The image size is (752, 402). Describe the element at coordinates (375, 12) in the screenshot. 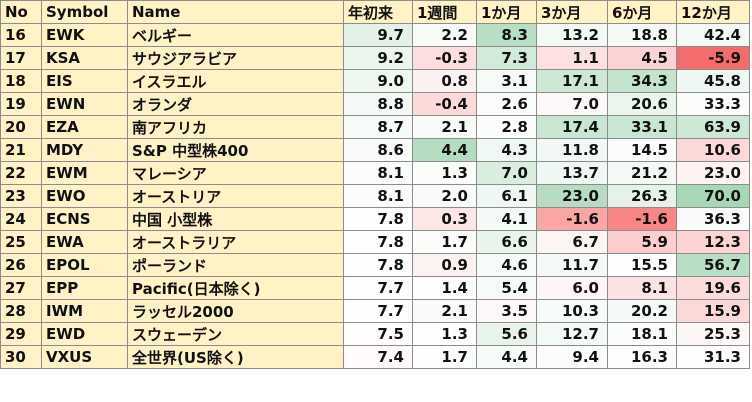

I see `header-row: No Symbol Name 年初来 1週間 1か月 3か月 6か月 12か月` at that location.